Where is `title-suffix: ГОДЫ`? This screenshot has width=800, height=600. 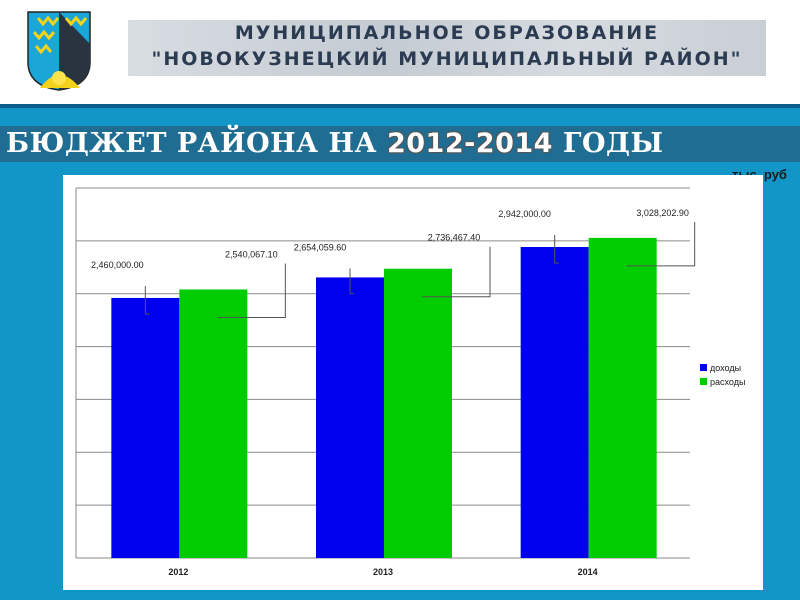
title-suffix: ГОДЫ is located at coordinates (608, 143).